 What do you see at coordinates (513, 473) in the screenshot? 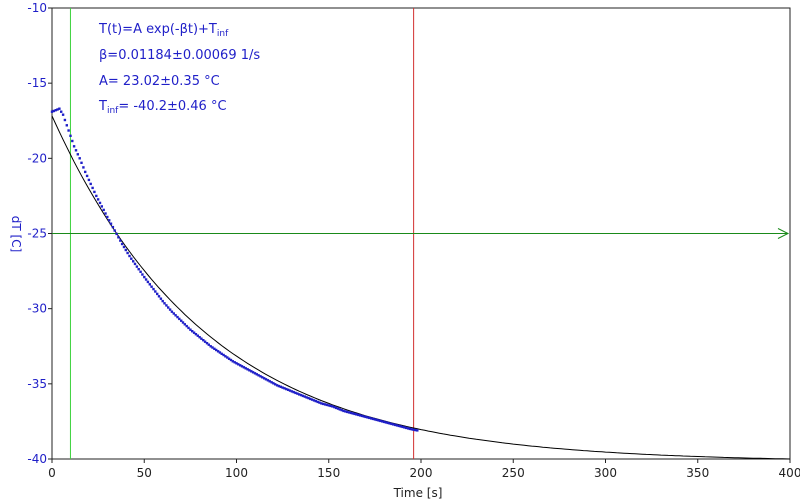
I see `x-tick-label: 250` at bounding box center [513, 473].